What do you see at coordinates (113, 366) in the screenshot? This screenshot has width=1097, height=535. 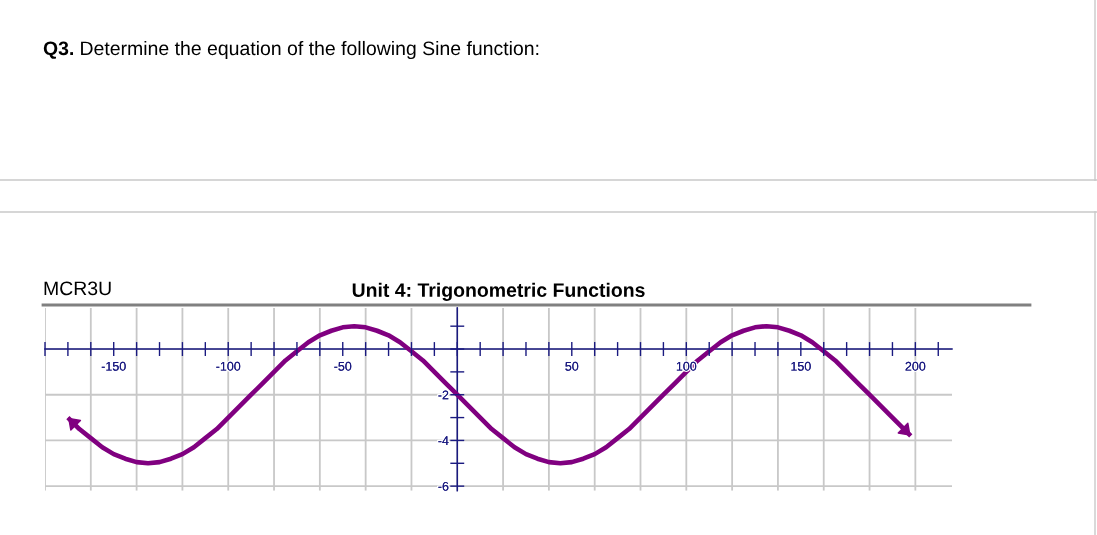 I see `x-tick-label: -150` at bounding box center [113, 366].